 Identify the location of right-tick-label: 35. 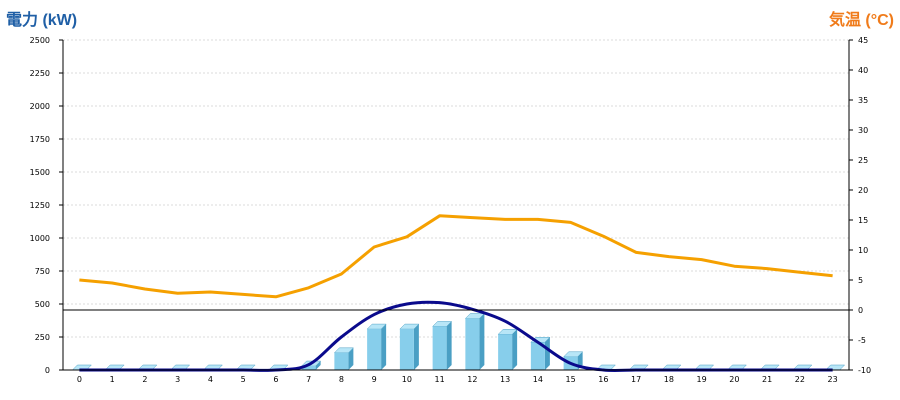
(863, 100).